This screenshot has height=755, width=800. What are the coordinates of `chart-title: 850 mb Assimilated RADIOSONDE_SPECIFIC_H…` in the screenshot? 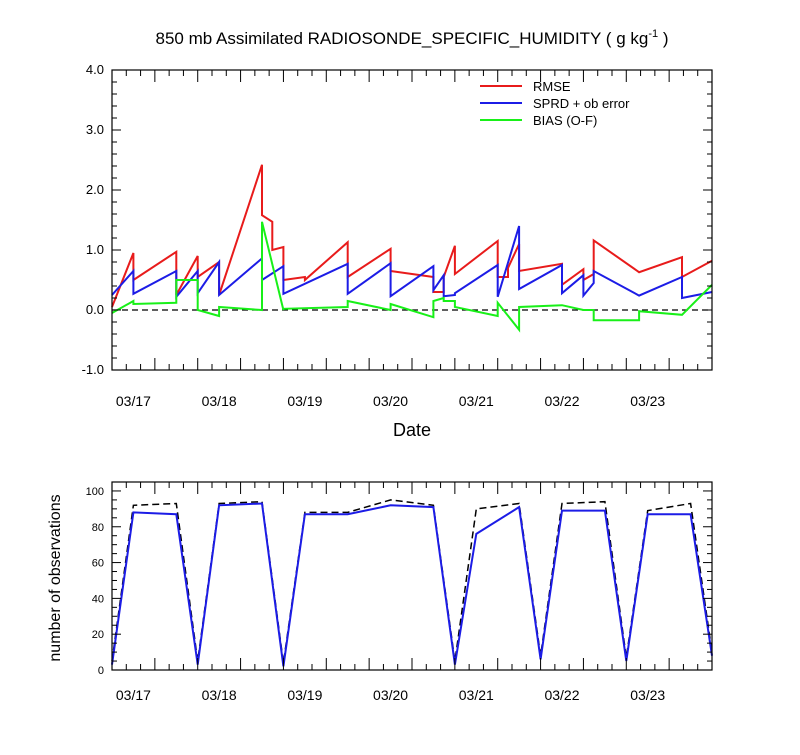 It's located at (412, 38).